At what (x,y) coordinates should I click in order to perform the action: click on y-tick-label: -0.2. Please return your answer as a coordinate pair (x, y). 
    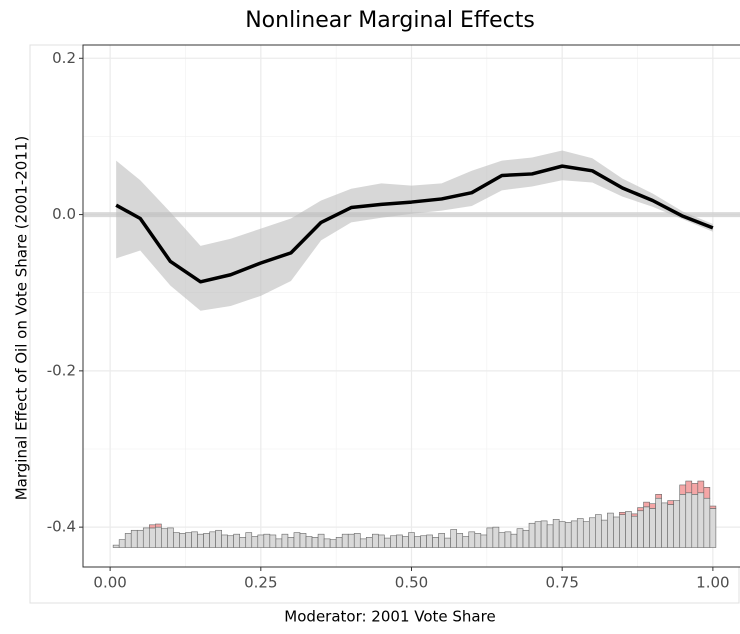
    Looking at the image, I should click on (61, 370).